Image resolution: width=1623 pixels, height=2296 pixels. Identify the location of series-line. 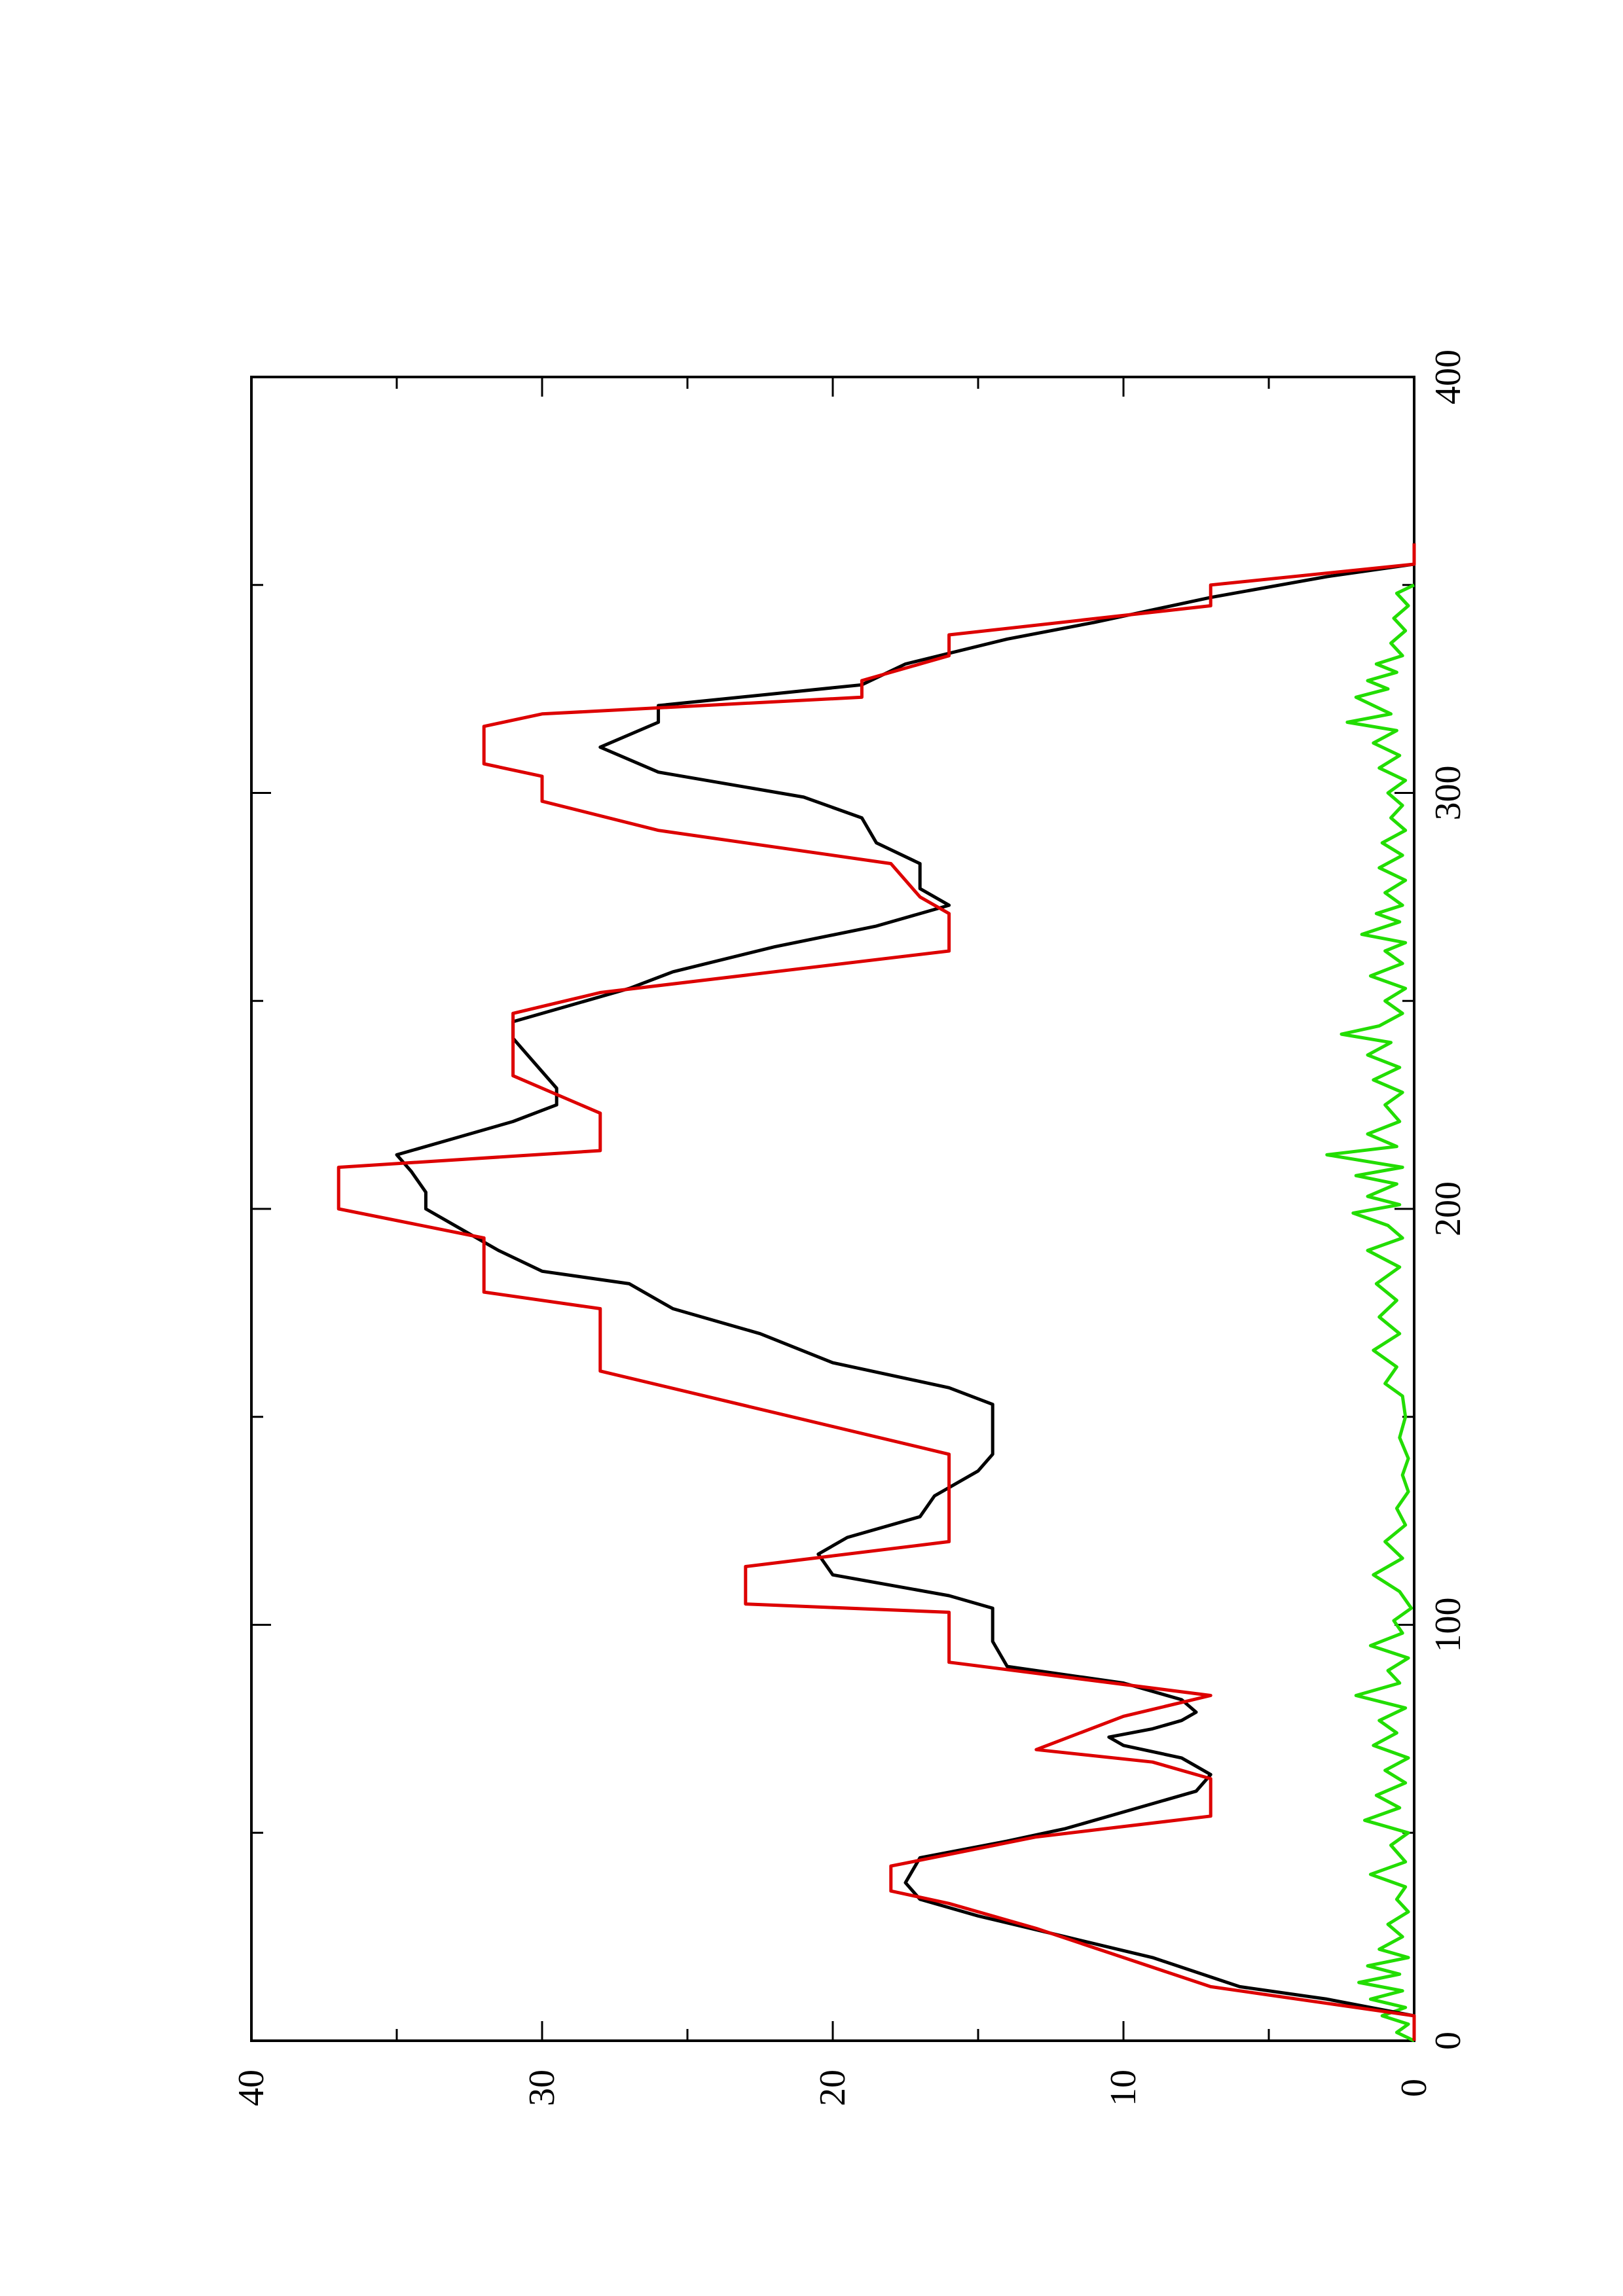
(1370, 1313).